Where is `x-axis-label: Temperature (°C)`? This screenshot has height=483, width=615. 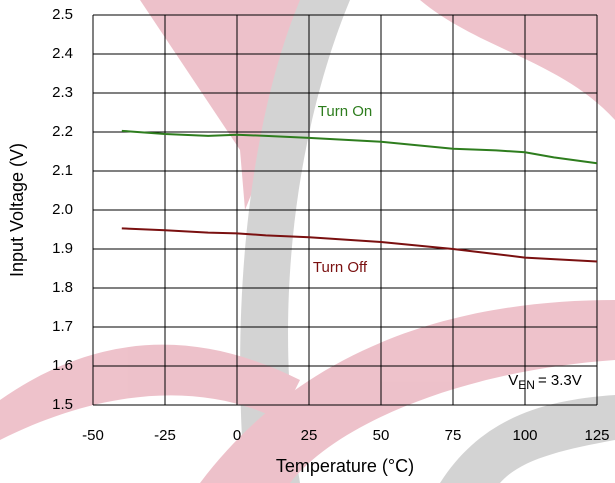 x-axis-label: Temperature (°C) is located at coordinates (345, 466).